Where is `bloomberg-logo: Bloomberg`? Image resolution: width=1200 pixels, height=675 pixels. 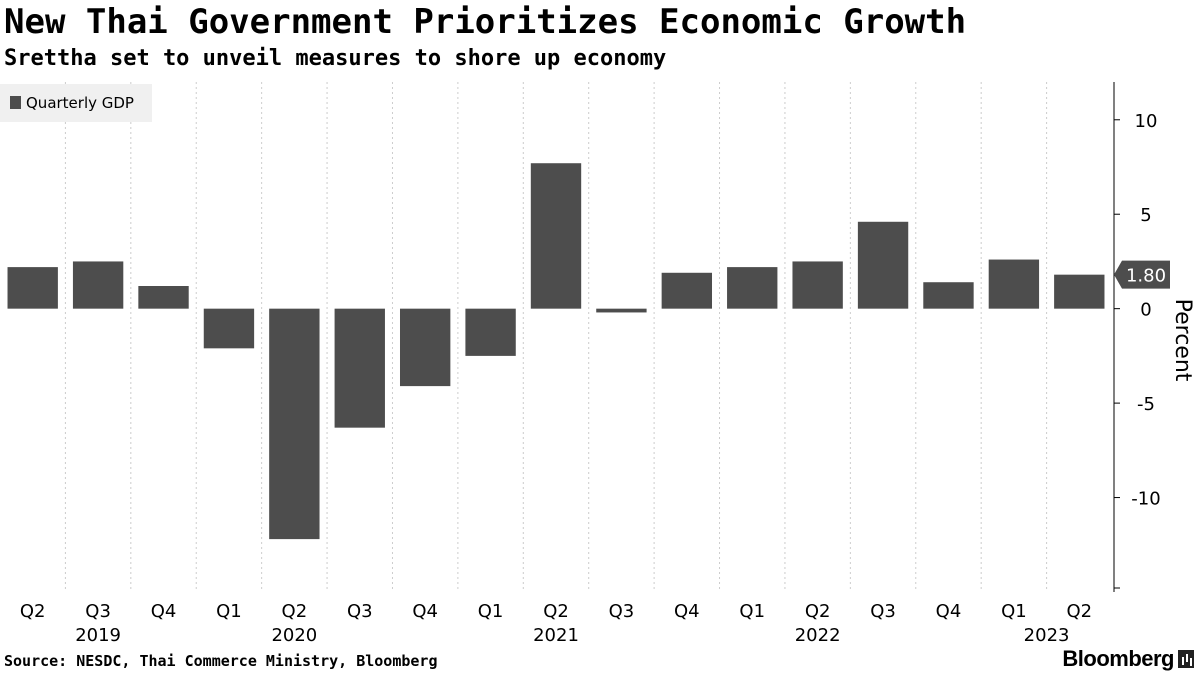 bloomberg-logo: Bloomberg is located at coordinates (1128, 659).